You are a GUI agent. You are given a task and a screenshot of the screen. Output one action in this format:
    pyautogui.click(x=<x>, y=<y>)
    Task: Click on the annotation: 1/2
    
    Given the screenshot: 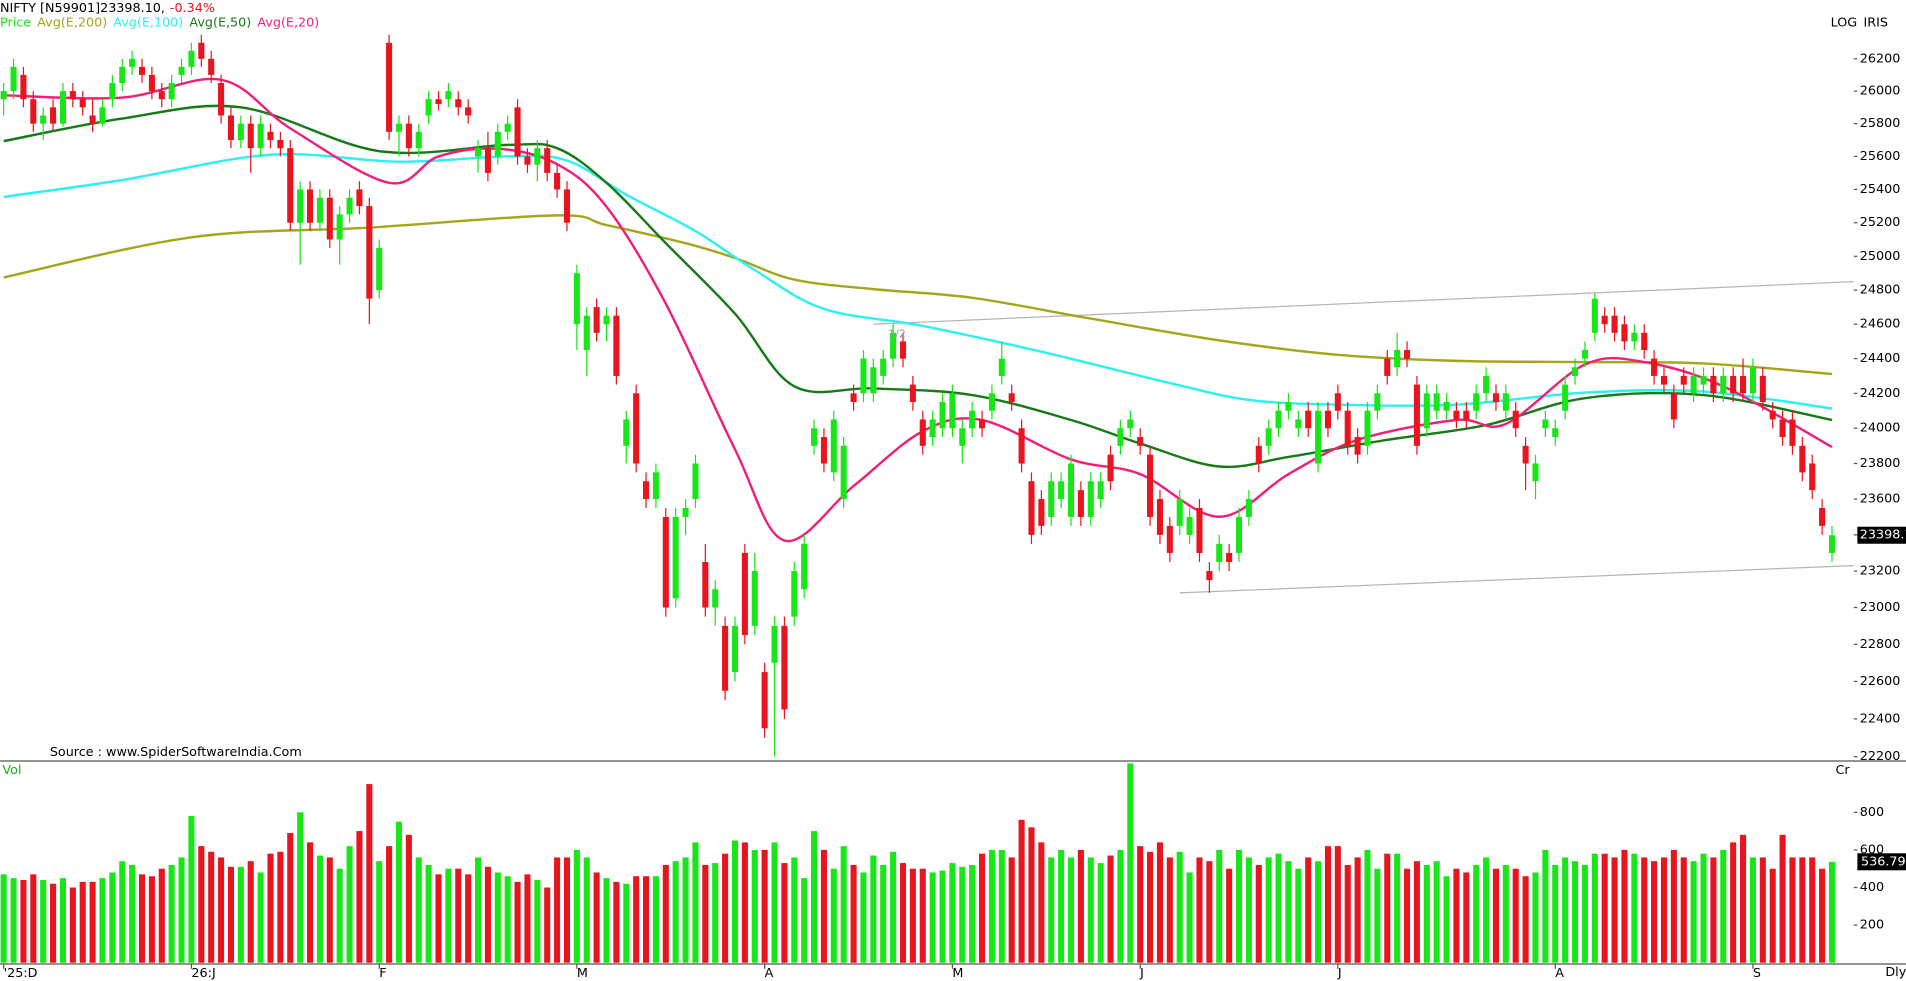 What is the action you would take?
    pyautogui.click(x=897, y=334)
    